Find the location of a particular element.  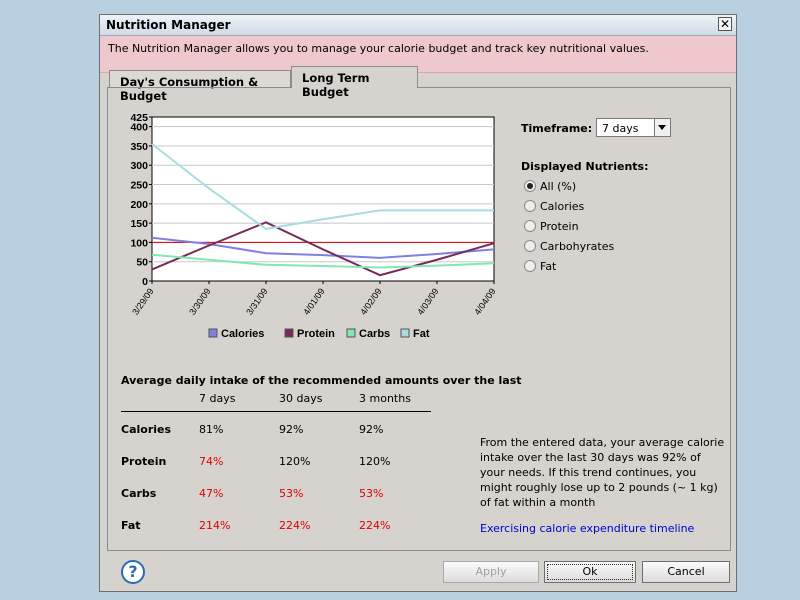

row-label: Calories is located at coordinates (146, 429).